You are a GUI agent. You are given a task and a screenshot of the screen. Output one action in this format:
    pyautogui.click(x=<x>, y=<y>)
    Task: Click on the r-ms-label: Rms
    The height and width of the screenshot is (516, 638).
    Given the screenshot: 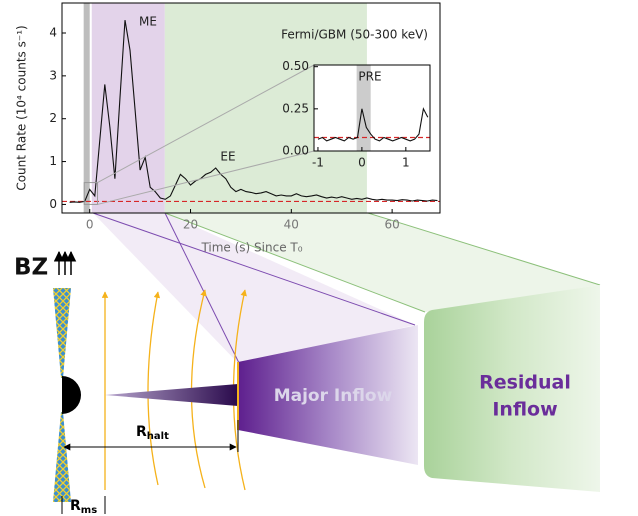 What is the action you would take?
    pyautogui.click(x=83, y=507)
    